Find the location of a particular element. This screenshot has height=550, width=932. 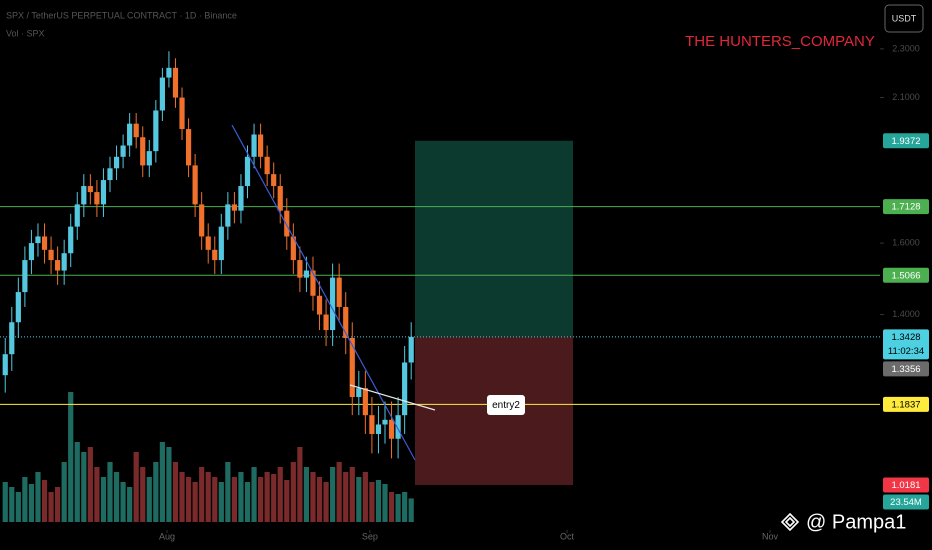

watermark-text: @ Pampa1 is located at coordinates (856, 522).